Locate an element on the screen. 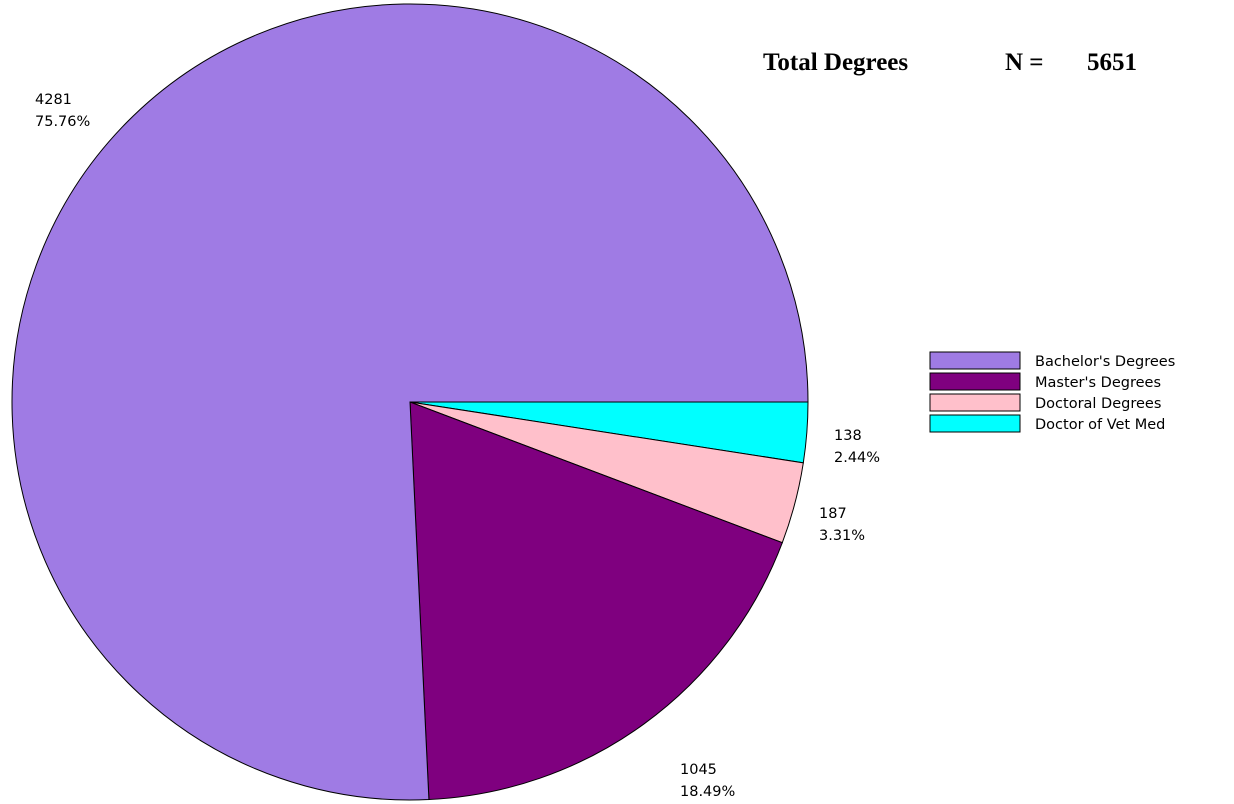 This screenshot has height=804, width=1234. slice-percent-label-vet-med: 2.44% is located at coordinates (857, 458).